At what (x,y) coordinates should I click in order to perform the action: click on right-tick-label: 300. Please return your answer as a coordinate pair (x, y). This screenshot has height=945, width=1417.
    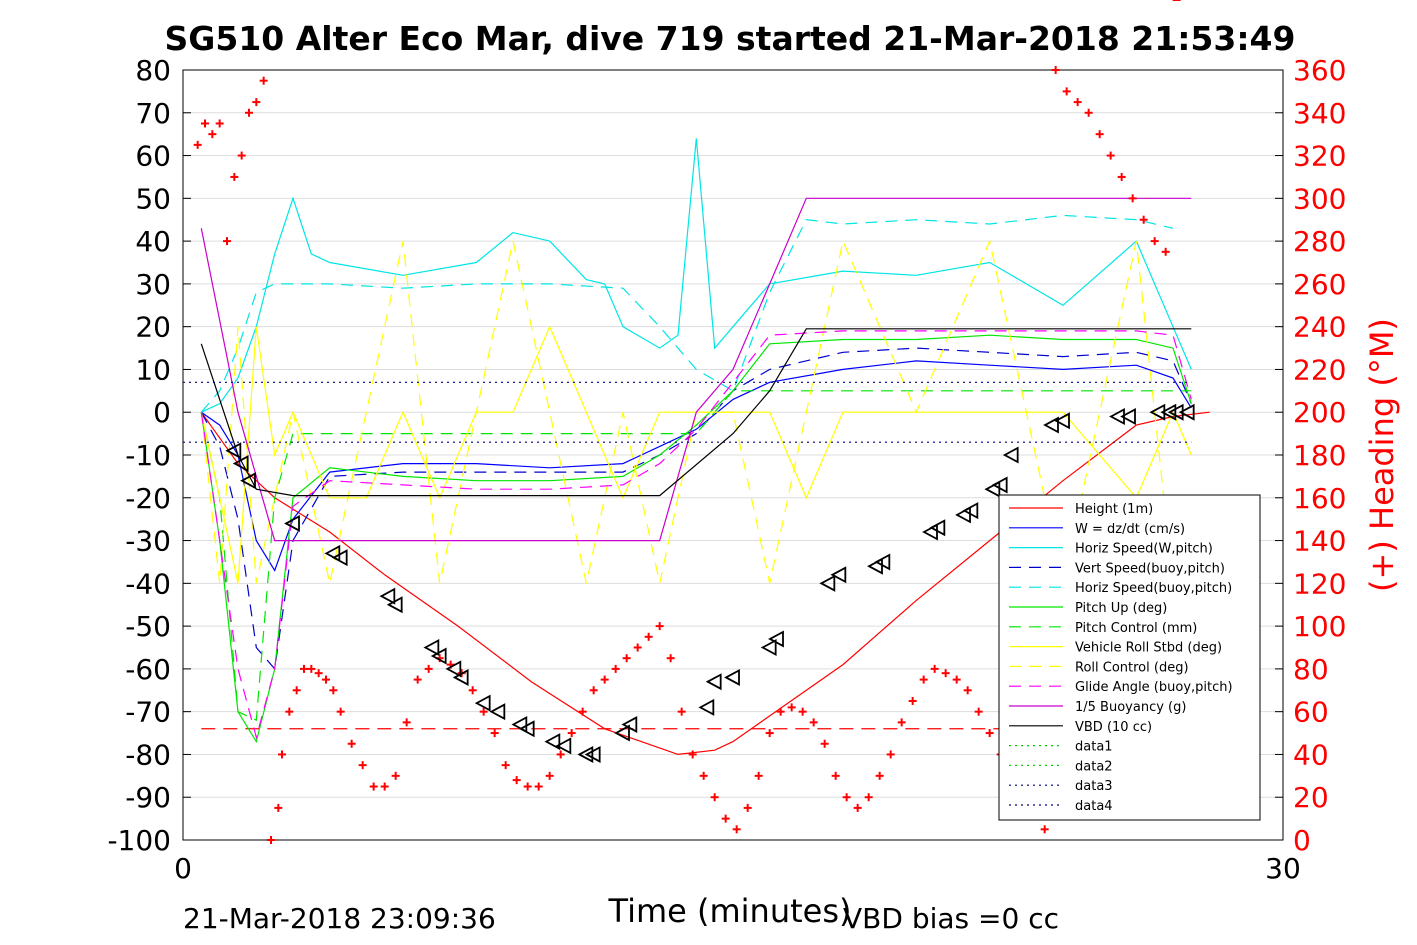
    Looking at the image, I should click on (1319, 198).